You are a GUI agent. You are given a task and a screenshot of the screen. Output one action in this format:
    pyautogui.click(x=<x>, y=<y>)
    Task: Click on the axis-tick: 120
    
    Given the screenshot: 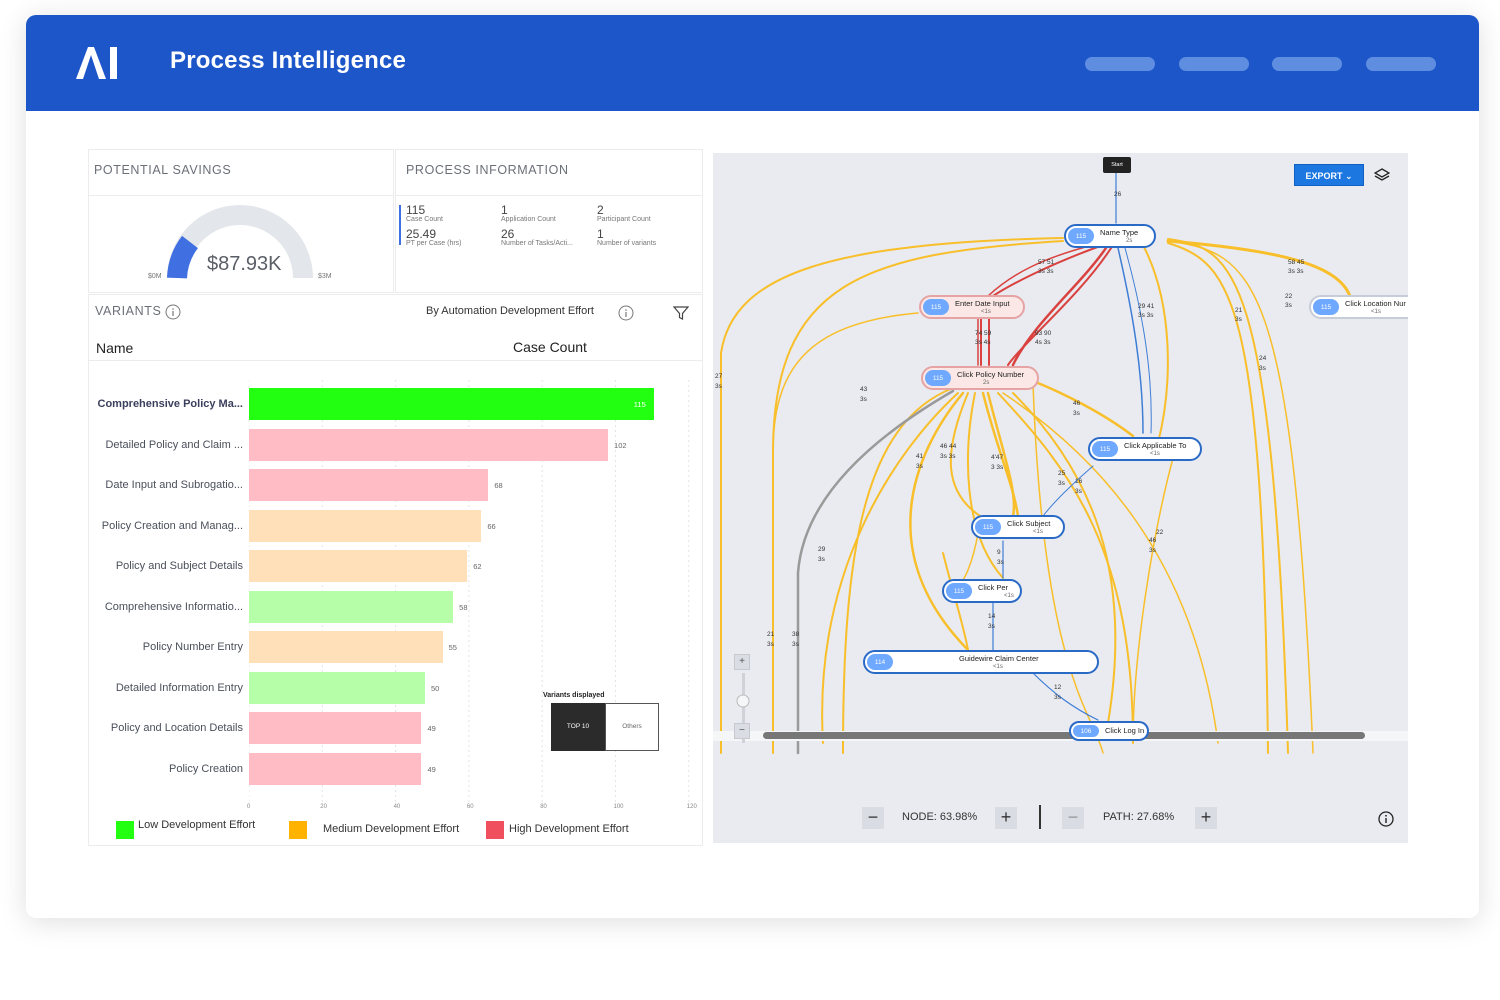 What is the action you would take?
    pyautogui.click(x=691, y=807)
    